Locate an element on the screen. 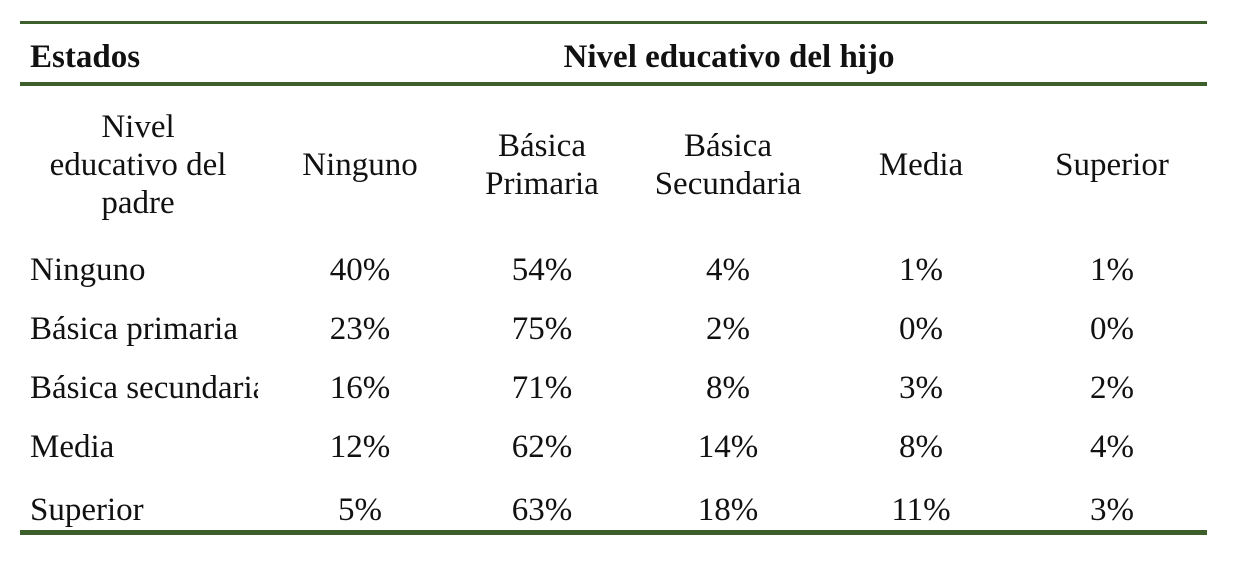 The height and width of the screenshot is (565, 1235). column-header-line: Secundaria is located at coordinates (728, 184).